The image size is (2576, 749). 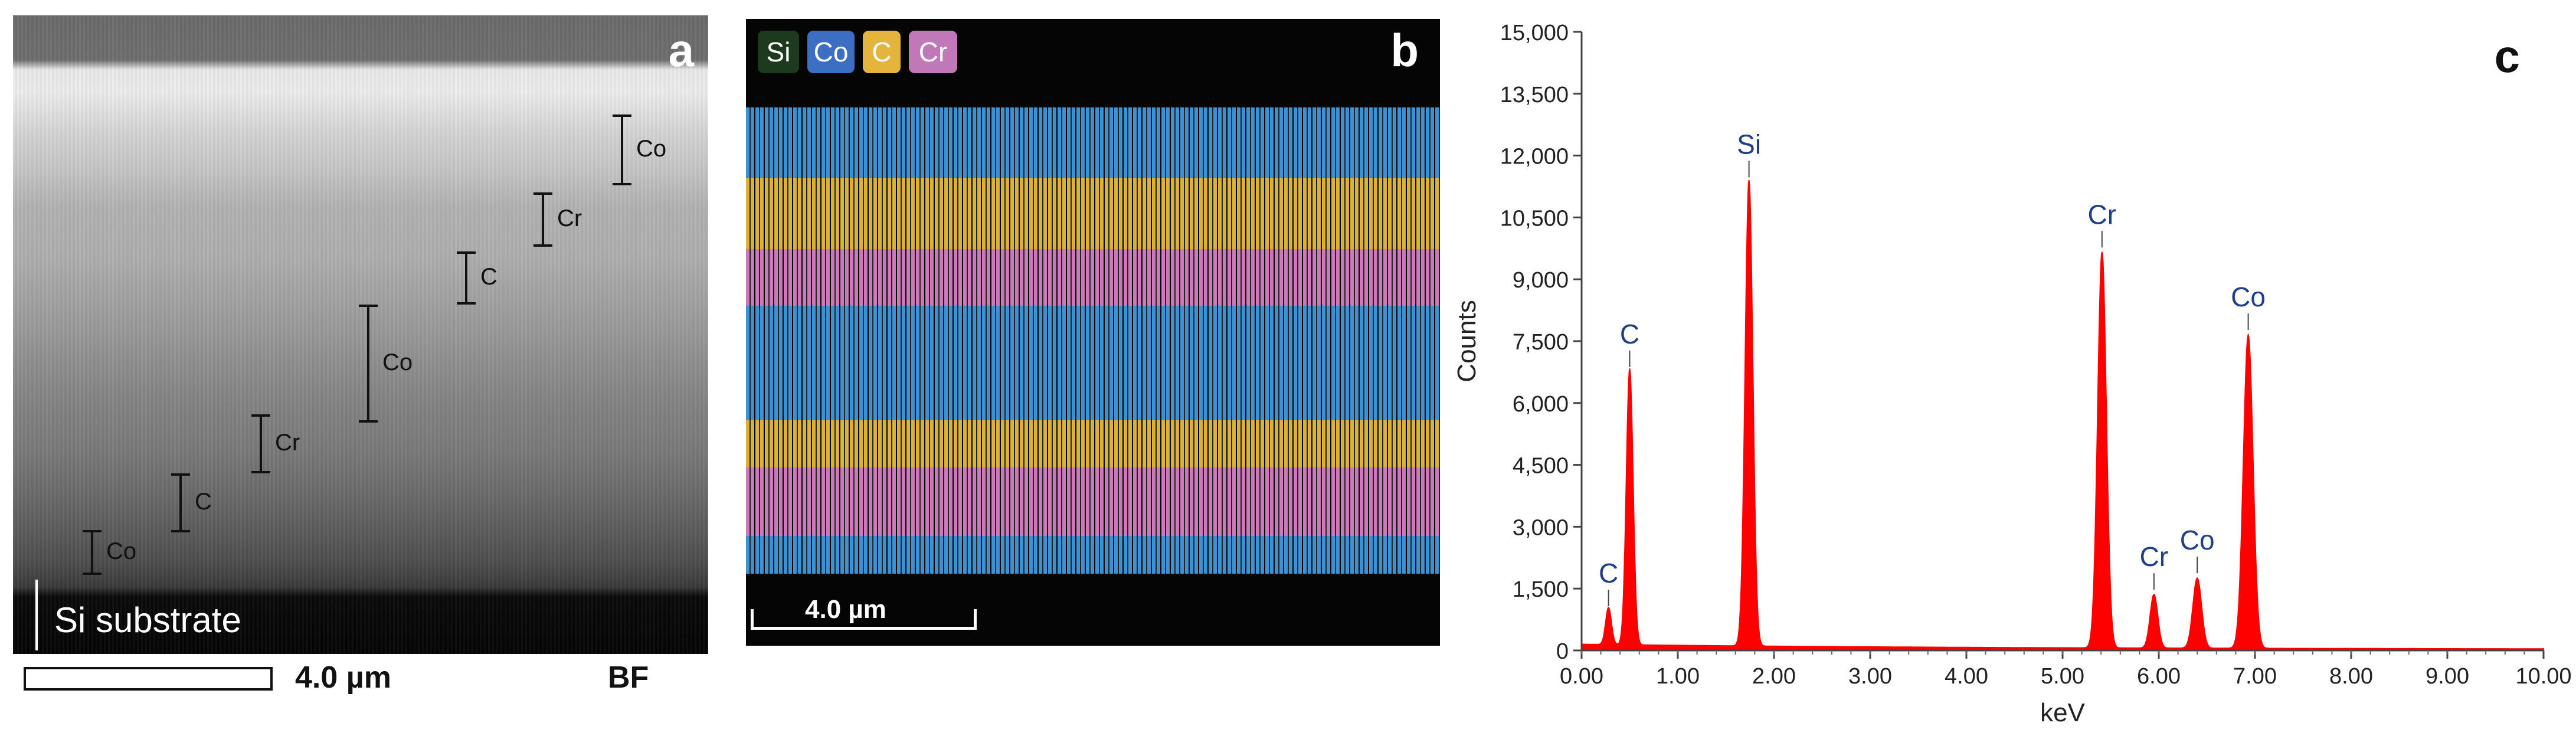 What do you see at coordinates (864, 628) in the screenshot?
I see `scalebar-b` at bounding box center [864, 628].